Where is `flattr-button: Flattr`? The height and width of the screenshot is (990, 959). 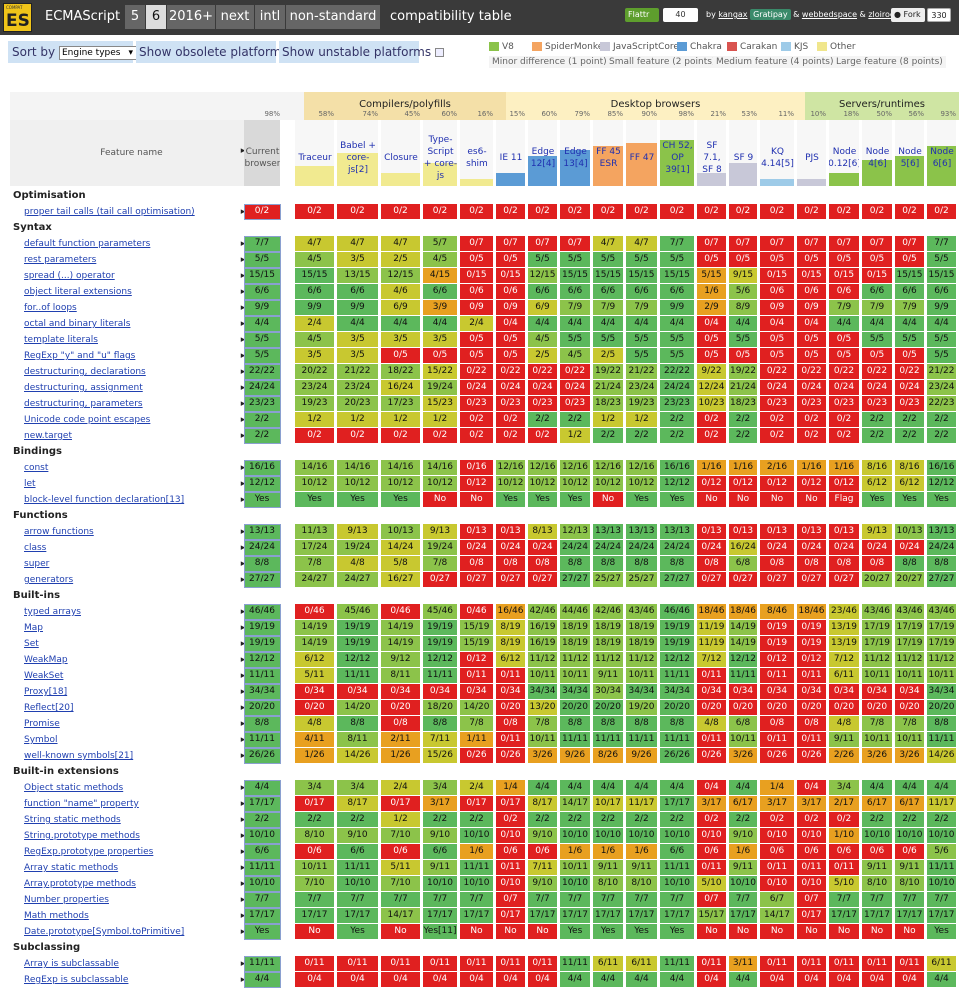
flattr-button: Flattr is located at coordinates (642, 15).